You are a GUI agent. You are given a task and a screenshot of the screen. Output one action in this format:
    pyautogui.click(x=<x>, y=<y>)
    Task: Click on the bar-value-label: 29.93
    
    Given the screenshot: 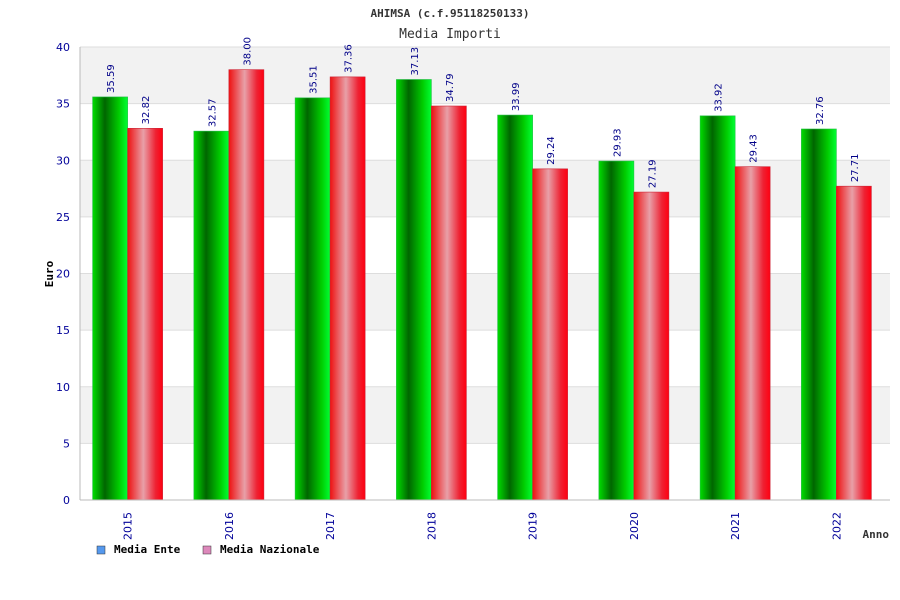 What is the action you would take?
    pyautogui.click(x=617, y=142)
    